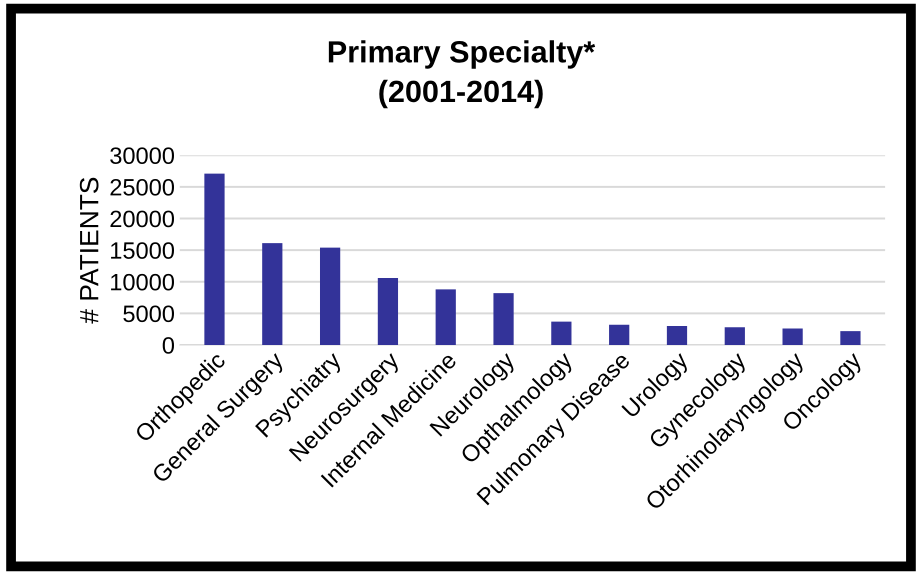  Describe the element at coordinates (148, 313) in the screenshot. I see `y-tick-label: 5000` at that location.